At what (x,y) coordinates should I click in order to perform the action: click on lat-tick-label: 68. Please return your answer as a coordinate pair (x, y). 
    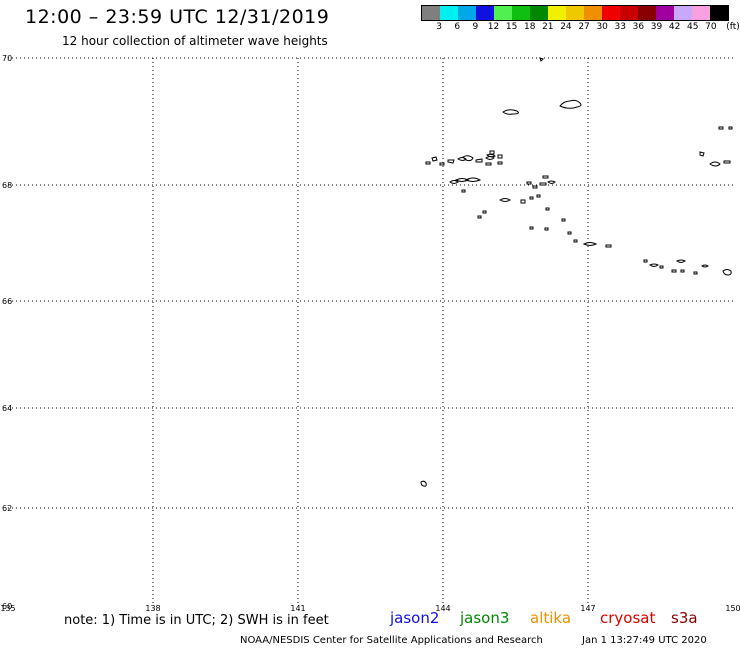
    Looking at the image, I should click on (7, 185).